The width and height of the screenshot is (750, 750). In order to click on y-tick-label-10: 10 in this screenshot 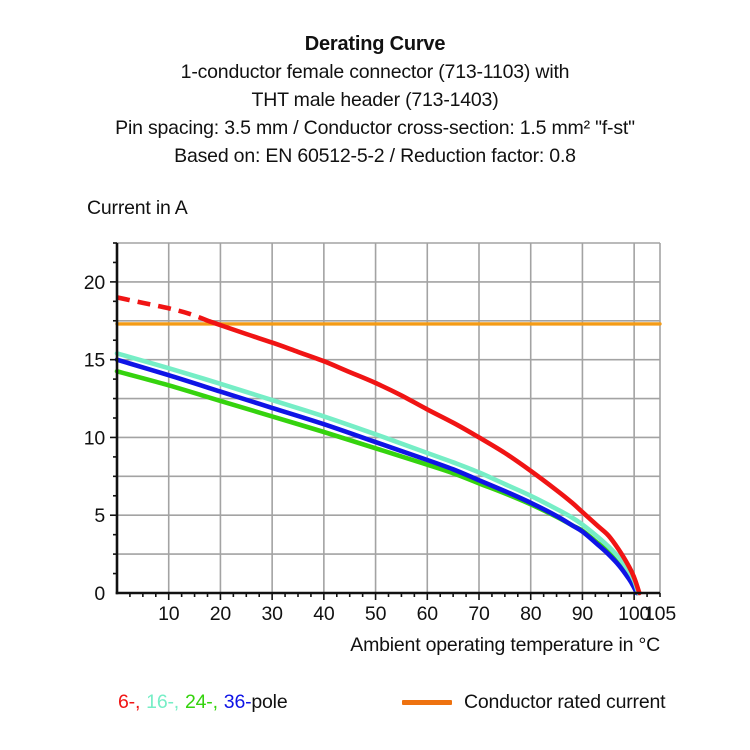, I will do `click(95, 438)`.